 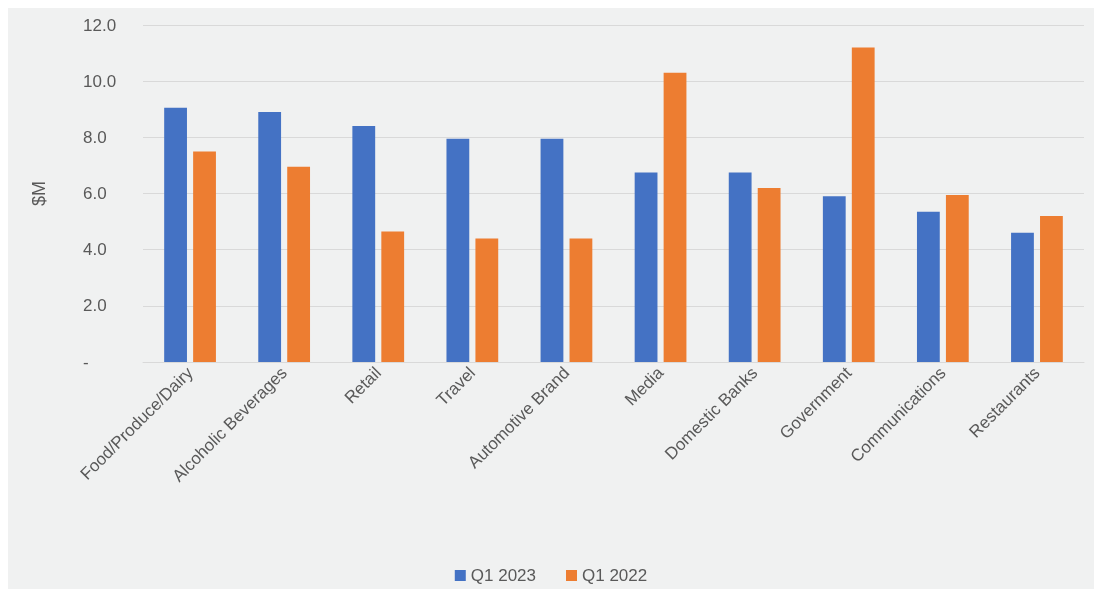 I want to click on y-tick-label: 4.0, so click(x=95, y=250).